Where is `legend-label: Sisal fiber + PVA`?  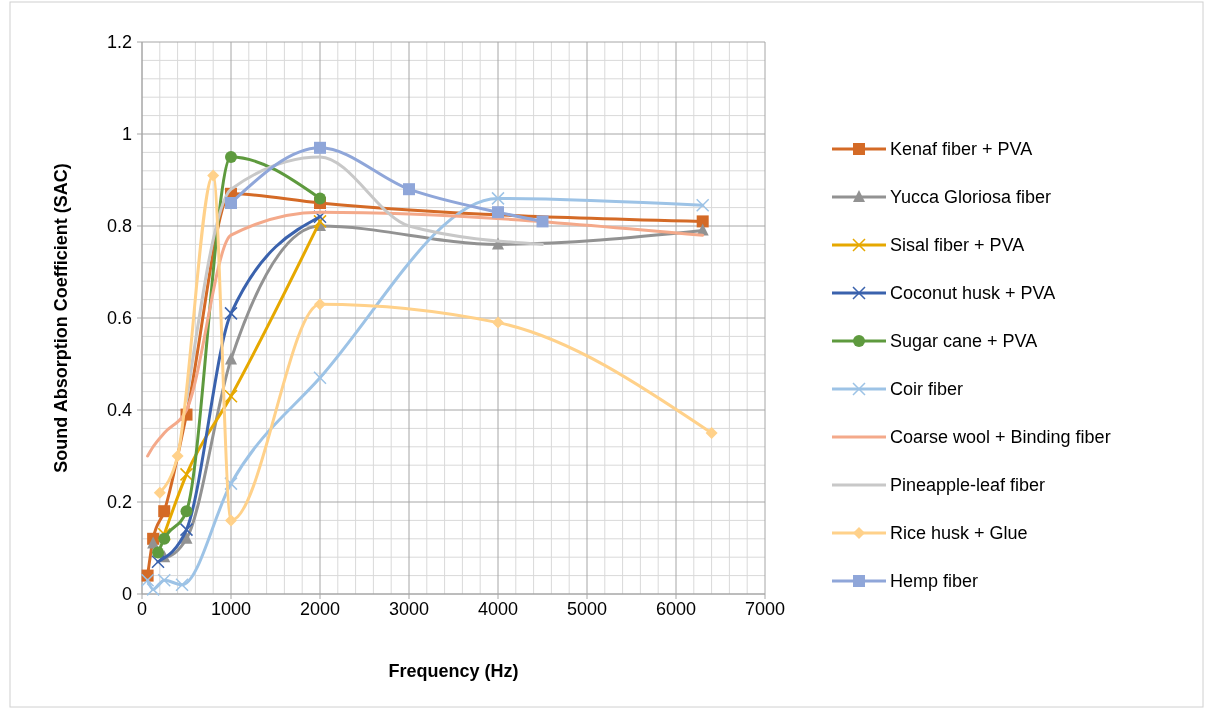 legend-label: Sisal fiber + PVA is located at coordinates (957, 245).